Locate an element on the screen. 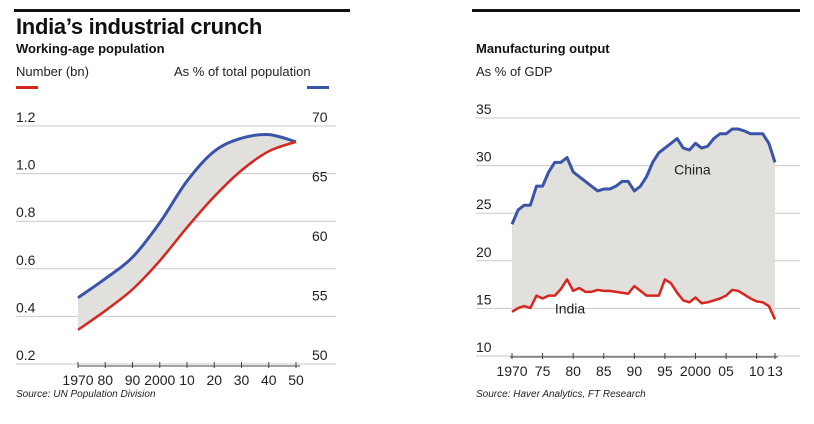 Image resolution: width=814 pixels, height=424 pixels. y-tick-label-right: 70 is located at coordinates (320, 117).